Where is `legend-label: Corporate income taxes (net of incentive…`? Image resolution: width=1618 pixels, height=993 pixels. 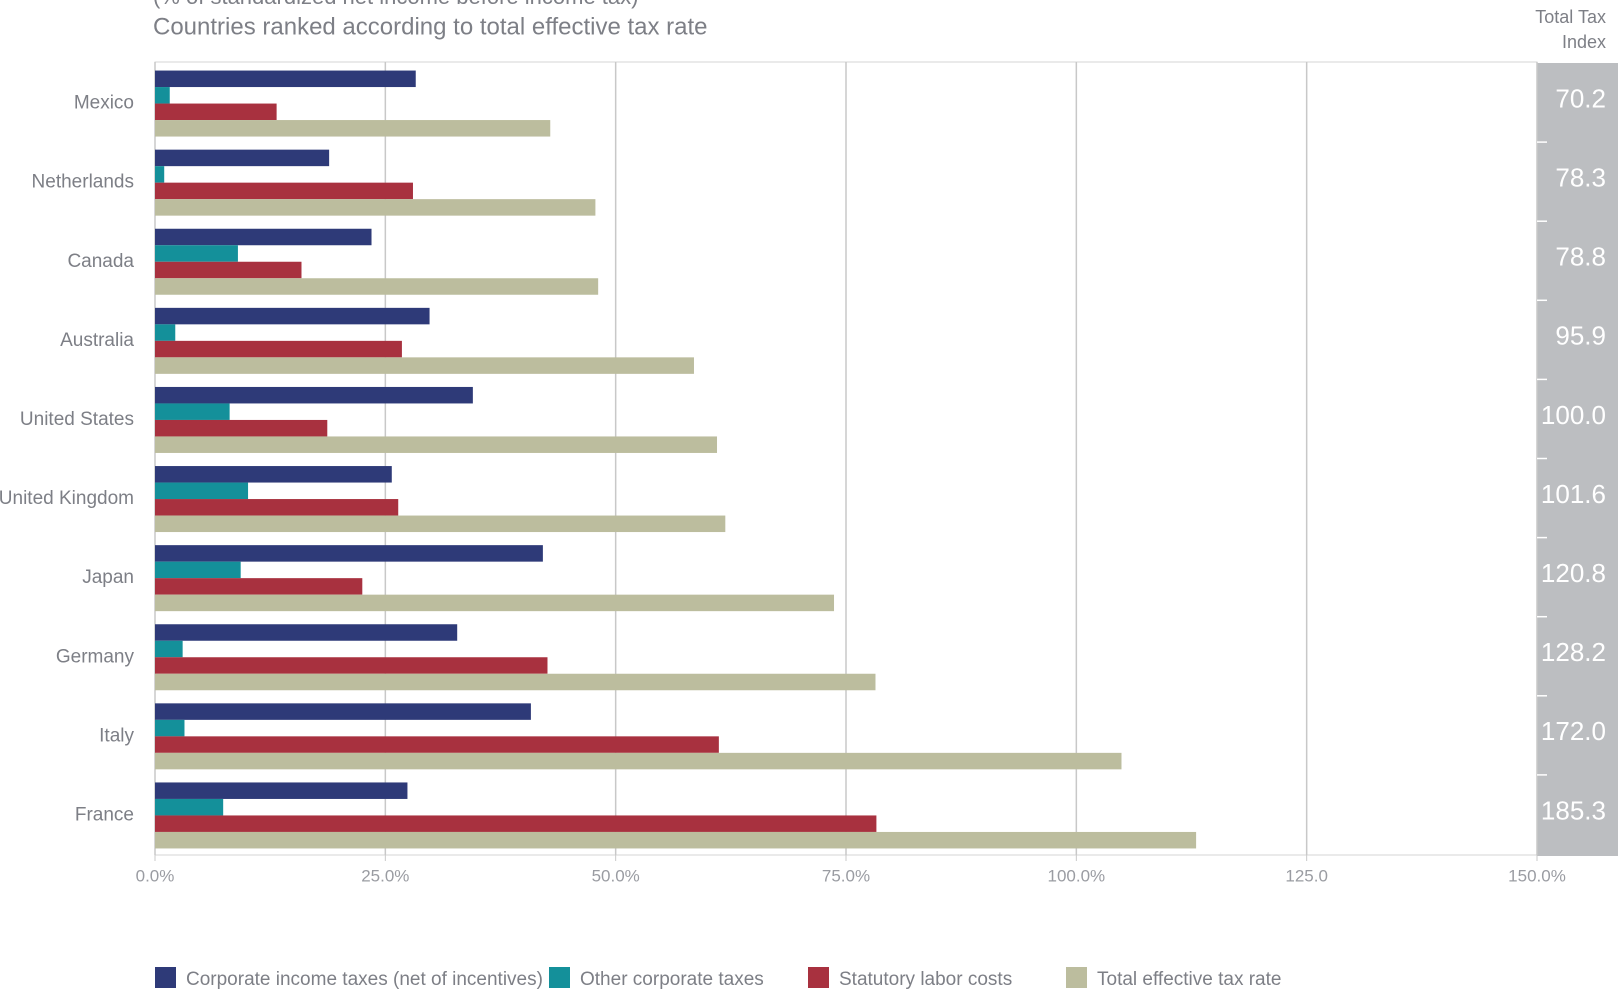 legend-label: Corporate income taxes (net of incentive… is located at coordinates (364, 979).